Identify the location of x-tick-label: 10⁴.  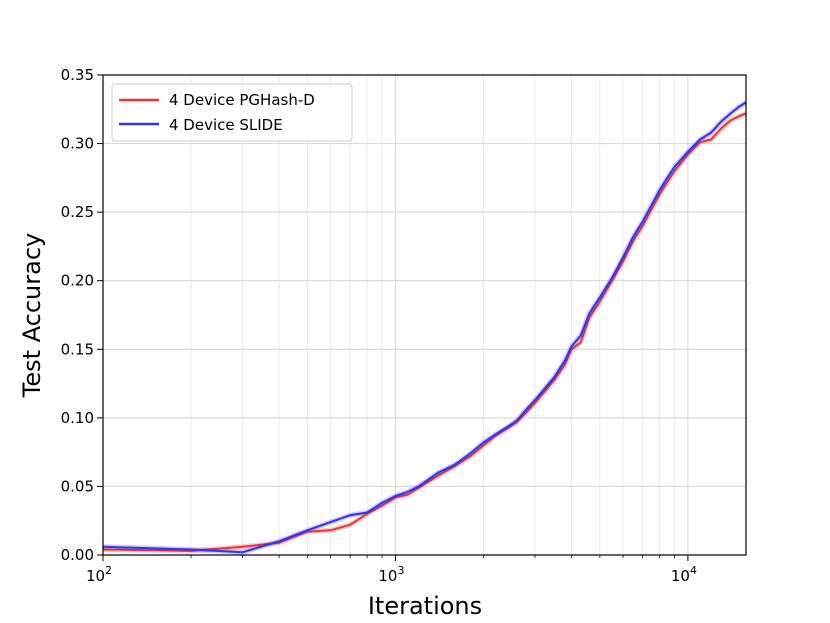
(684, 574).